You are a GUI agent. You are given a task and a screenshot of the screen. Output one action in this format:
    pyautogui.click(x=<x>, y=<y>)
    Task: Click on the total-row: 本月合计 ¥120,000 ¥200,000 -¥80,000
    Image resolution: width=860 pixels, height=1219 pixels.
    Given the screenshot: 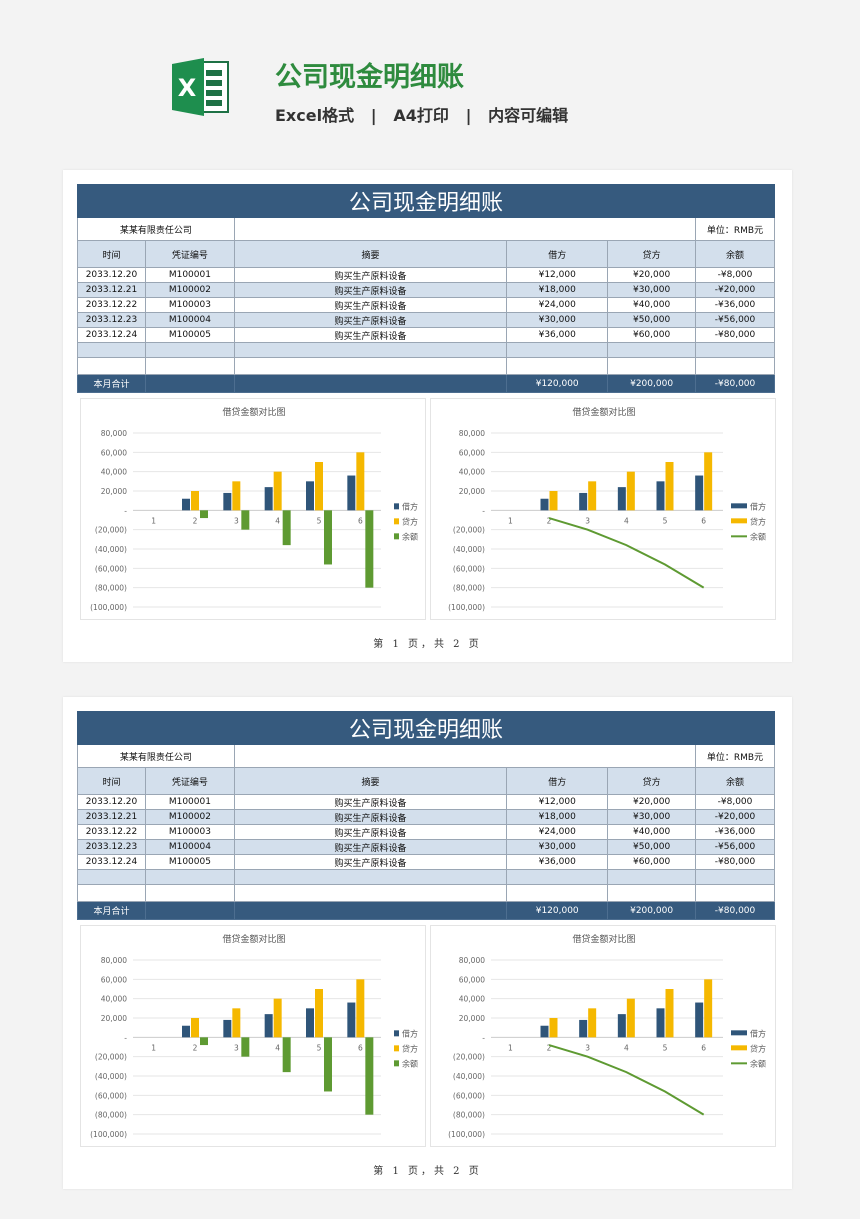 What is the action you would take?
    pyautogui.click(x=426, y=383)
    